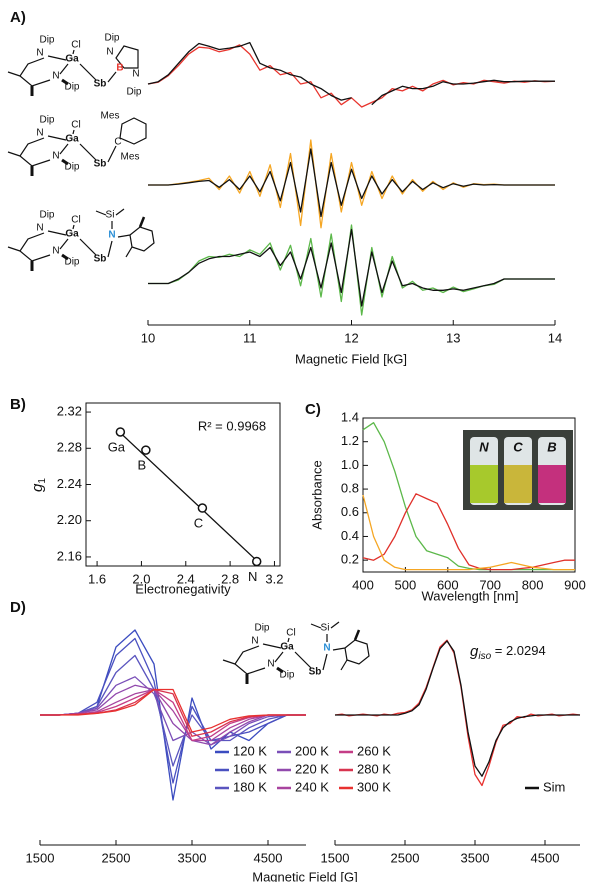  Describe the element at coordinates (296, 652) in the screenshot. I see `structure: Dip N Cl Ga N Dip Sb Si N` at that location.